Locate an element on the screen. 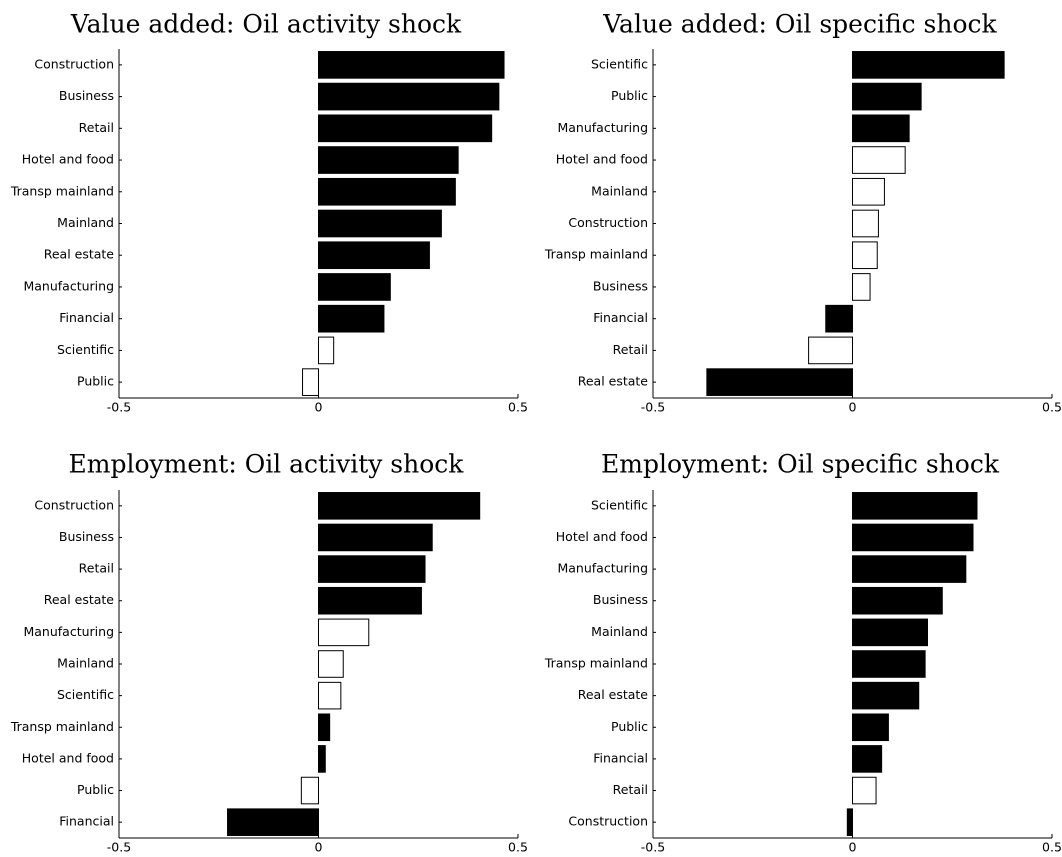  panel-title: Value added: Oil specific shock is located at coordinates (799, 24).